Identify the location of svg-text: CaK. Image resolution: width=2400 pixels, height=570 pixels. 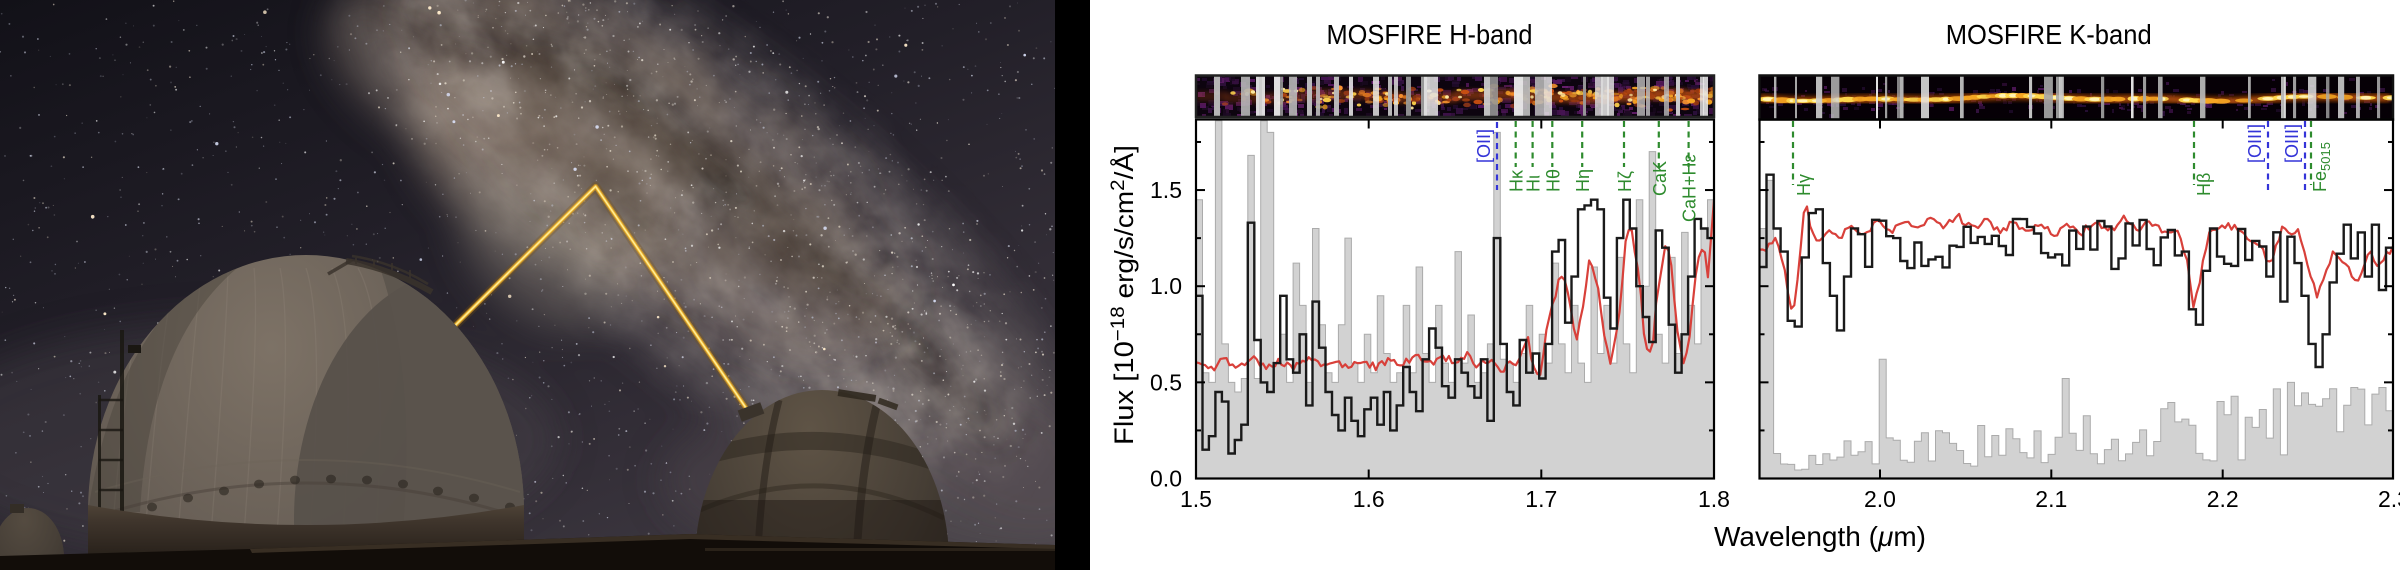
(1660, 178).